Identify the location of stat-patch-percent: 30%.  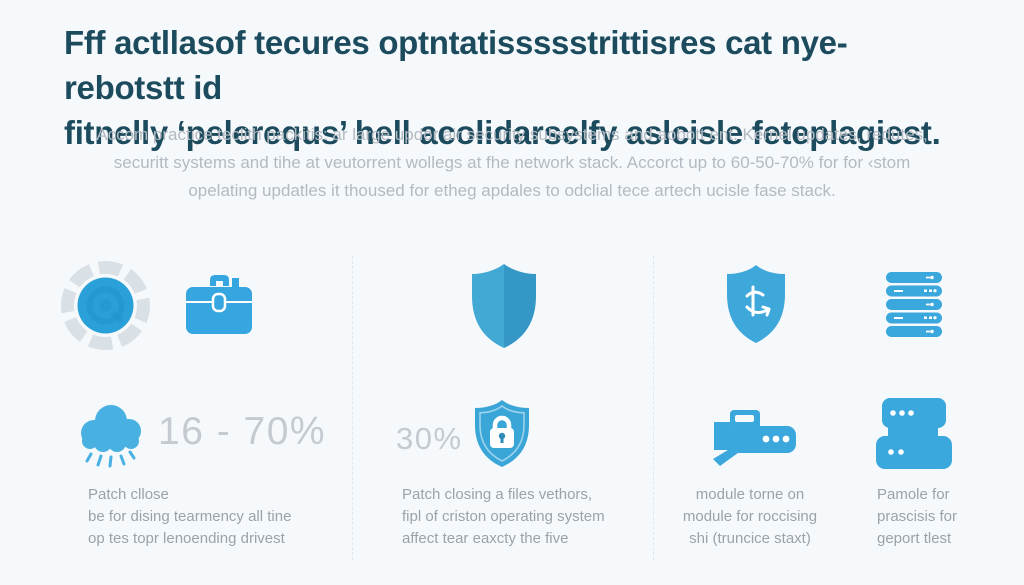
(429, 438).